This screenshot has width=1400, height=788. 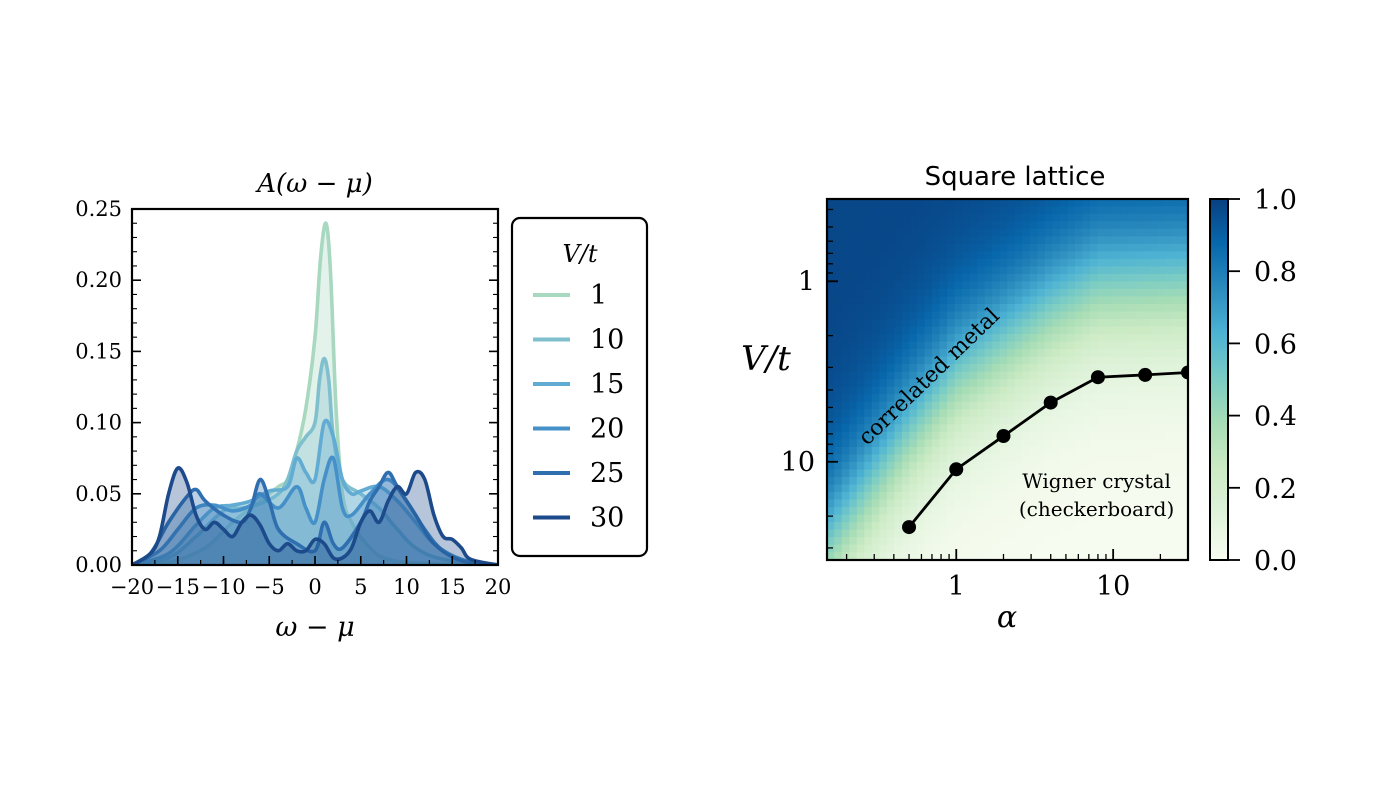 What do you see at coordinates (1275, 417) in the screenshot?
I see `colorbar-tick-label: 0.4` at bounding box center [1275, 417].